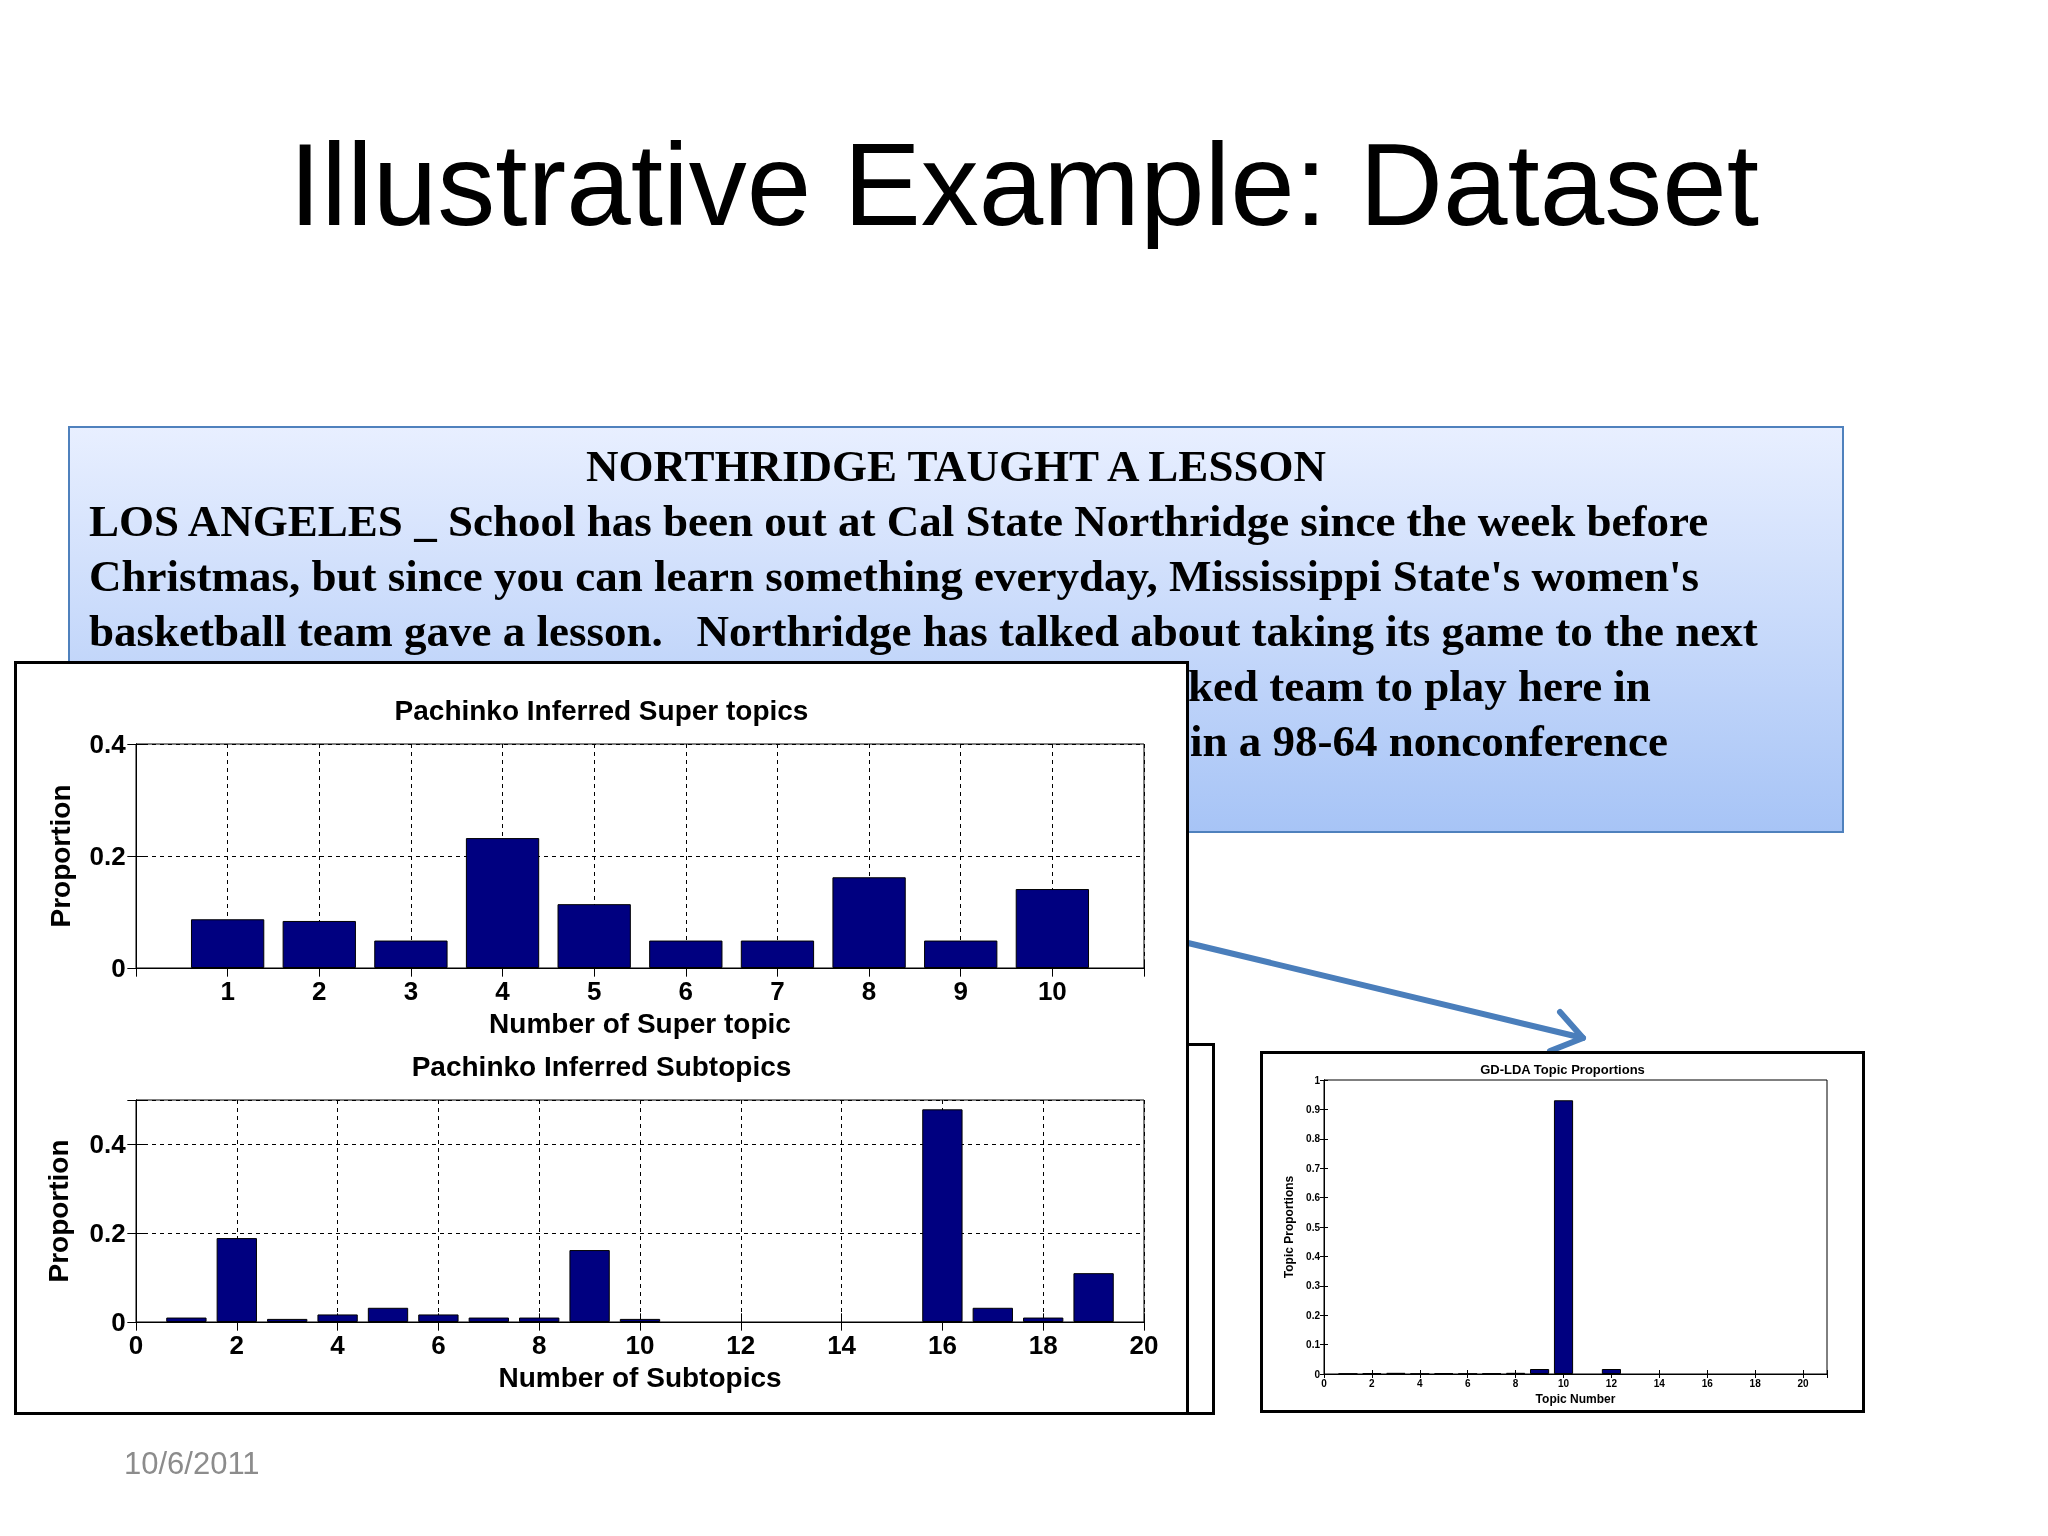  What do you see at coordinates (1313, 1286) in the screenshot?
I see `y-tick-label: 0.3` at bounding box center [1313, 1286].